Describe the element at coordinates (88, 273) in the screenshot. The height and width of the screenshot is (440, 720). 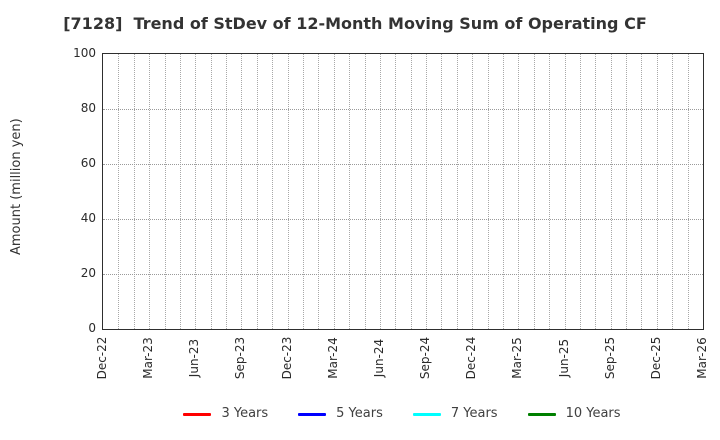
I see `y-tick-label: 20` at that location.